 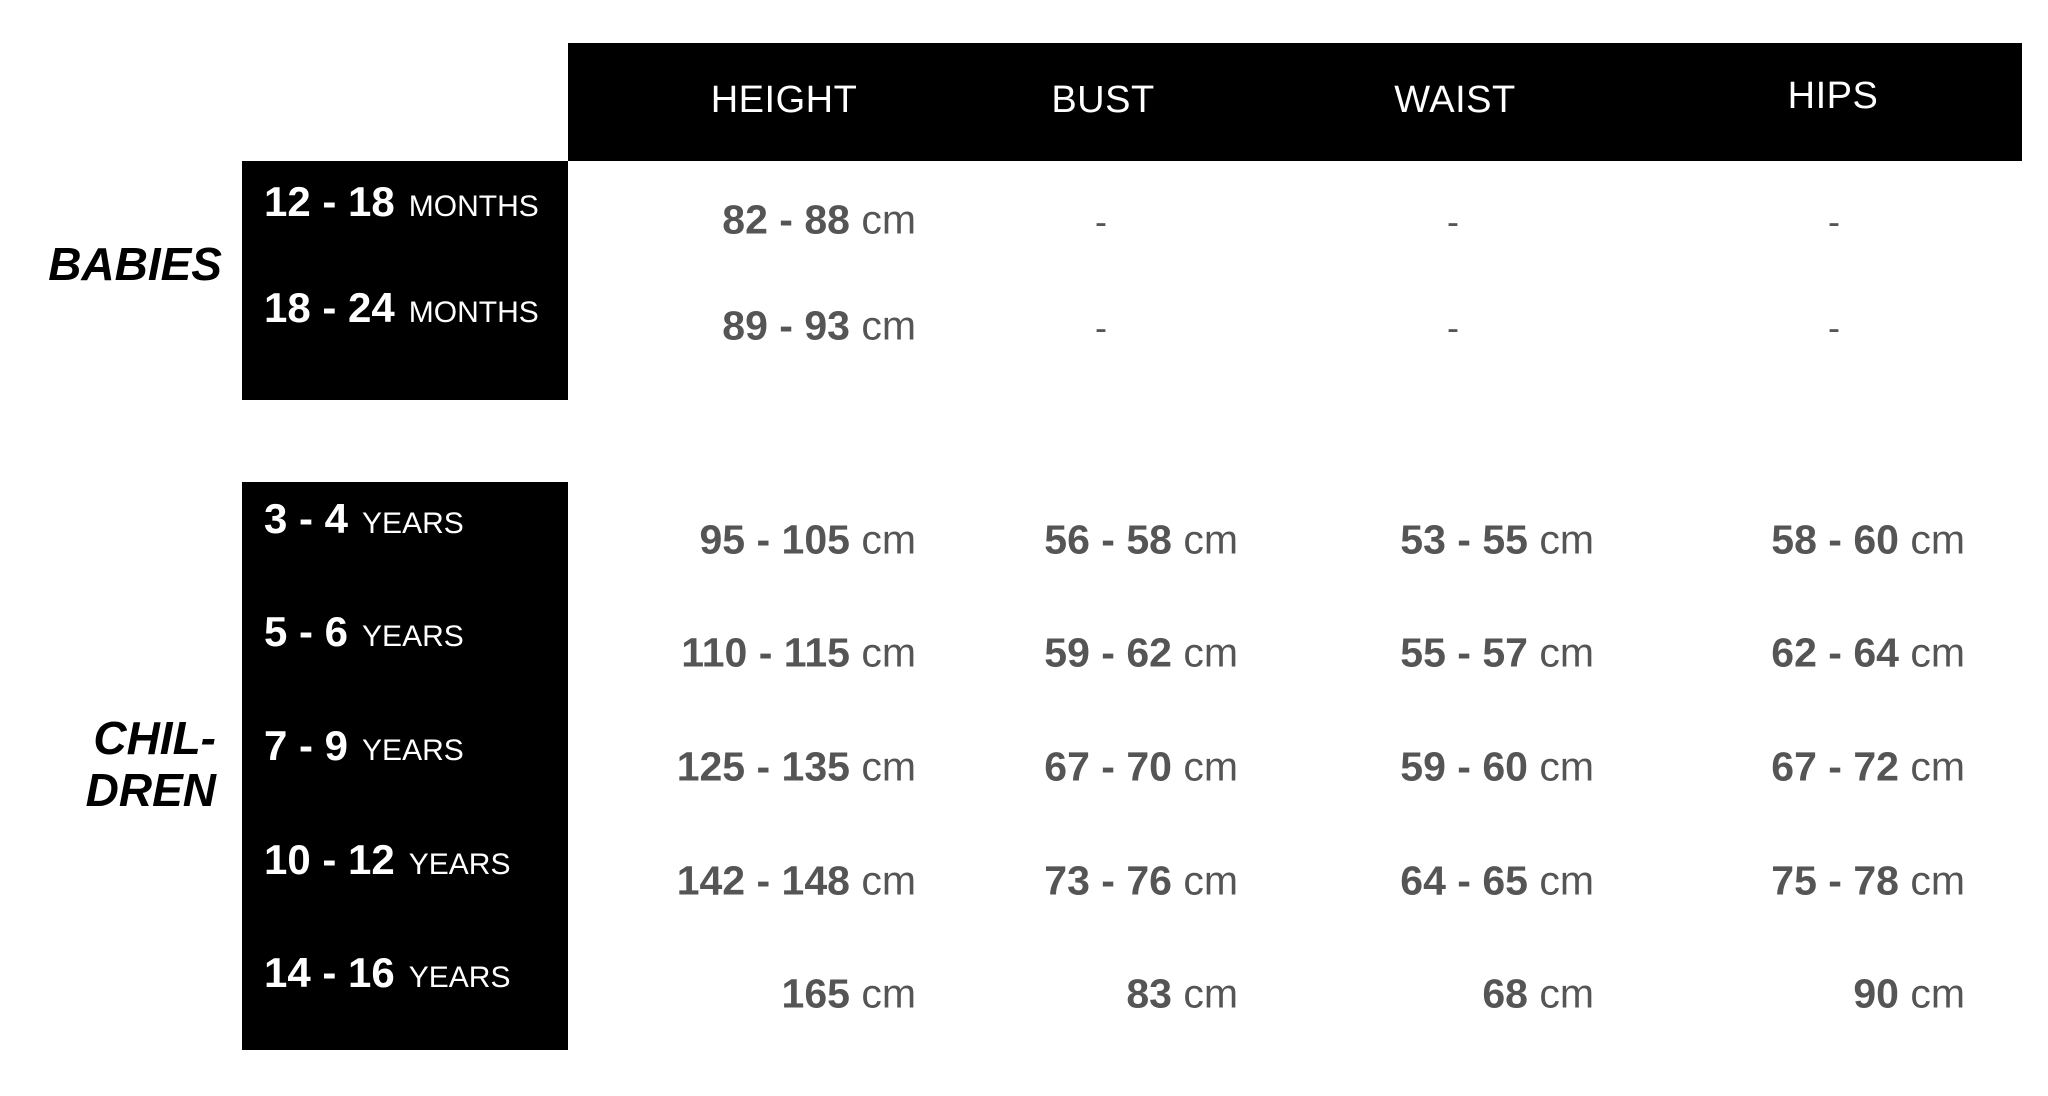 What do you see at coordinates (1505, 993) in the screenshot?
I see `measurement-value: 68` at bounding box center [1505, 993].